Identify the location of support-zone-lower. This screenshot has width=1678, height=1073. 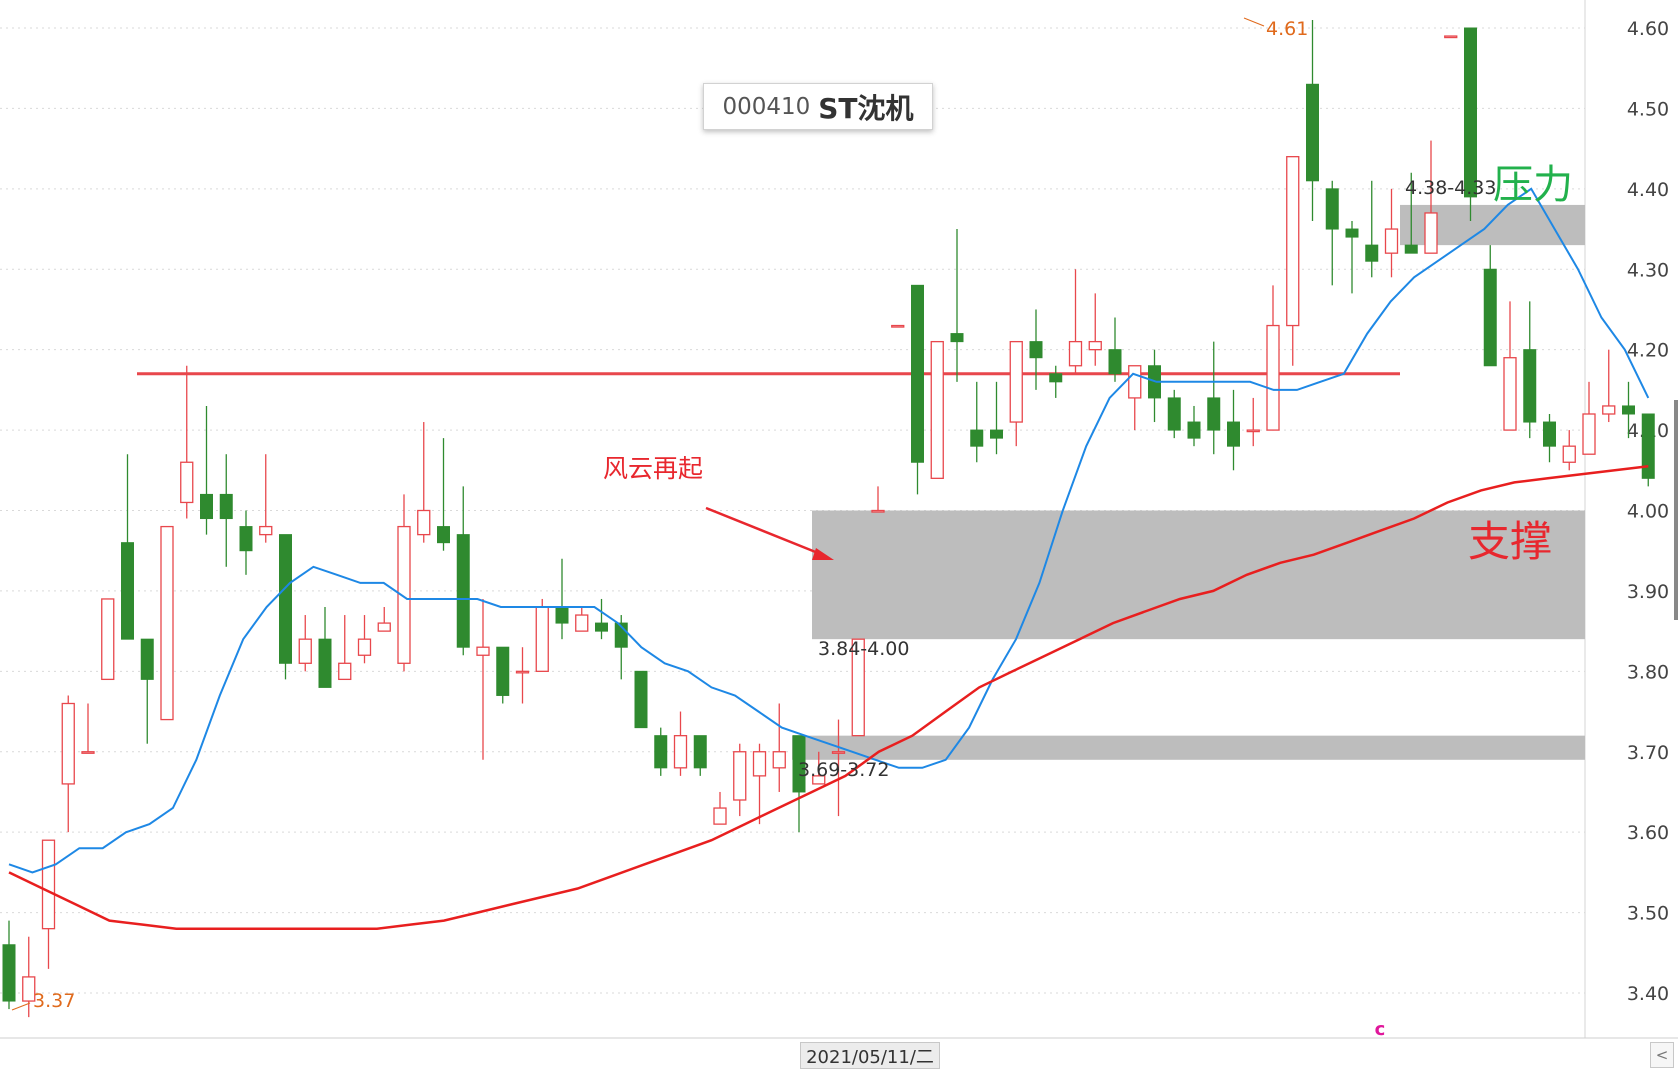
(1188, 747).